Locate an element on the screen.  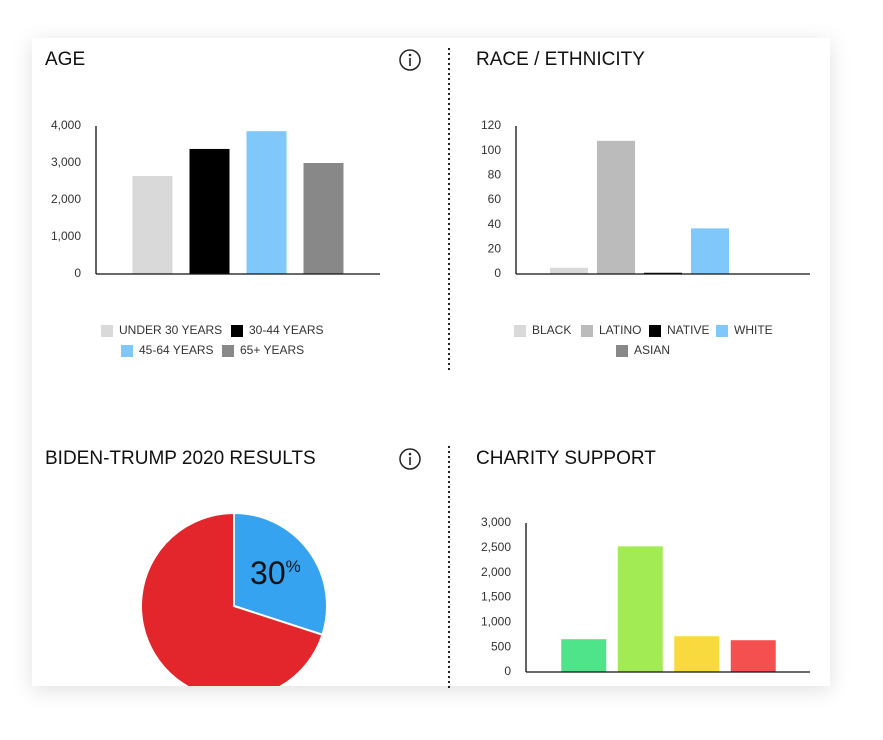
y-tick-label: 120 is located at coordinates (491, 125).